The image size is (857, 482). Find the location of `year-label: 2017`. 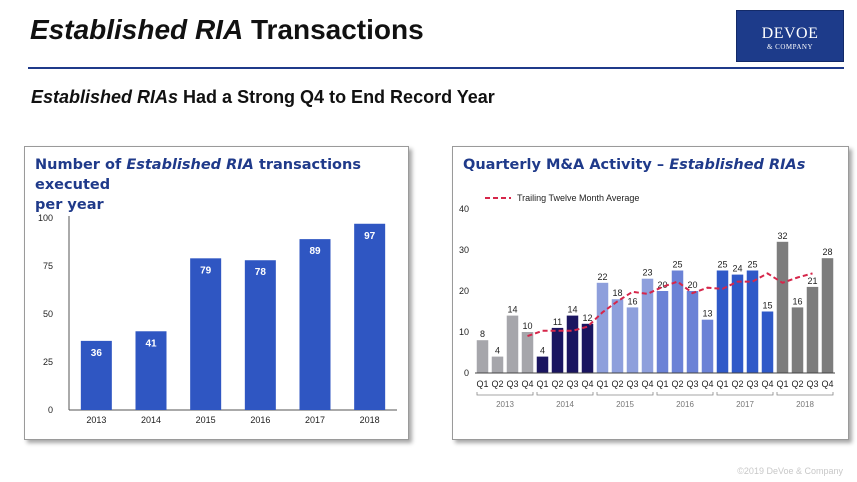

year-label: 2017 is located at coordinates (745, 404).